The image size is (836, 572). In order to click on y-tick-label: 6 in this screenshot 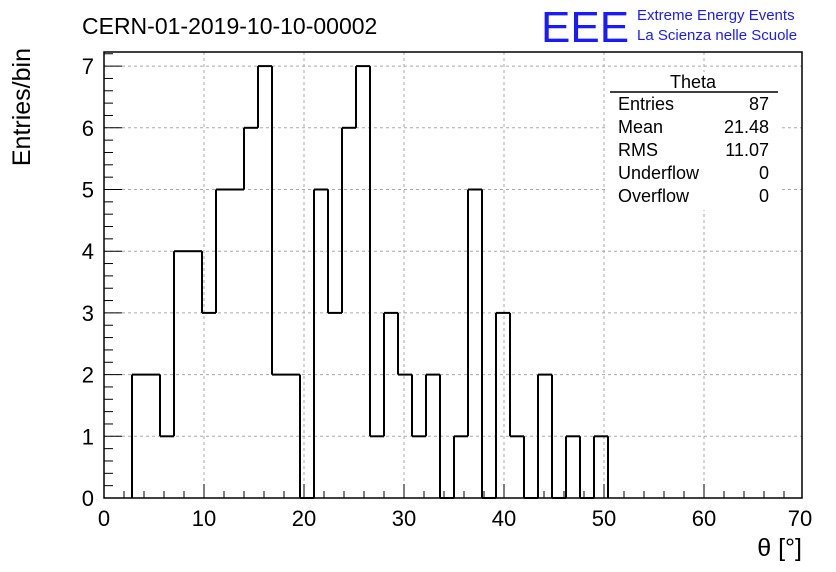, I will do `click(88, 128)`.